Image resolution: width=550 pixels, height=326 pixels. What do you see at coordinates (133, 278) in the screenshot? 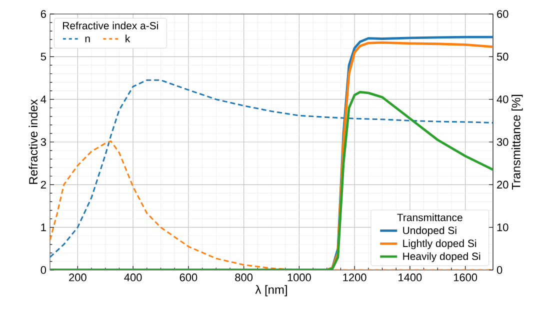
I see `x-tick-label: 400` at bounding box center [133, 278].